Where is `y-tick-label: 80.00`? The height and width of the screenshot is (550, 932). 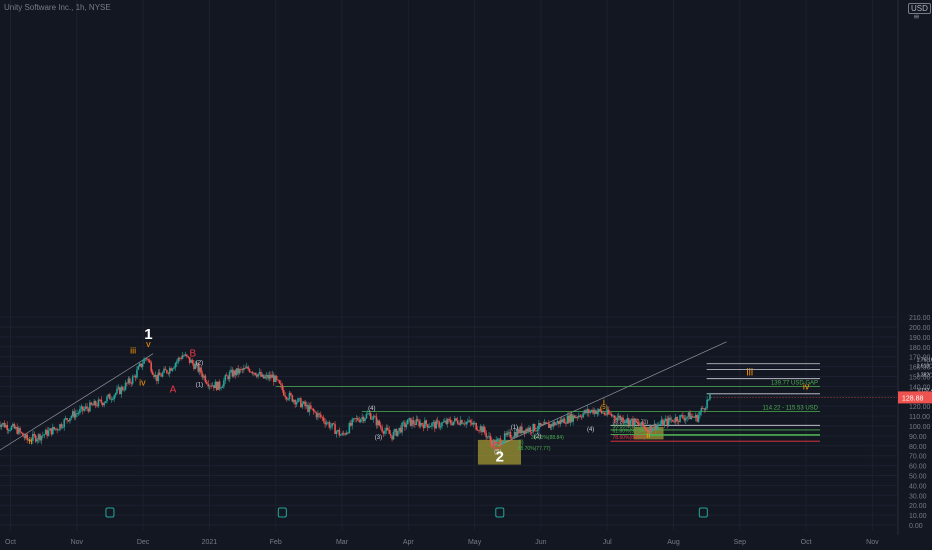
y-tick-label: 80.00 is located at coordinates (918, 447).